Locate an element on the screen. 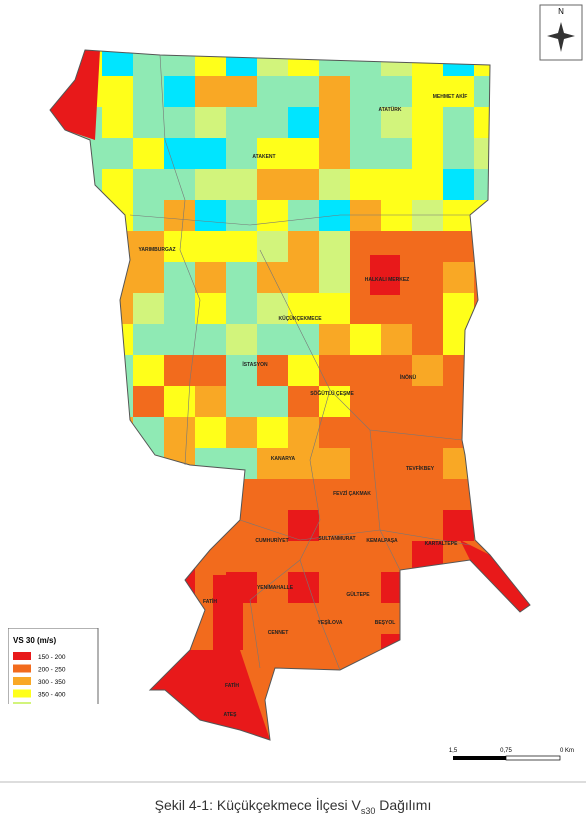 The image size is (586, 831). caption-subscript: s30 is located at coordinates (368, 811).